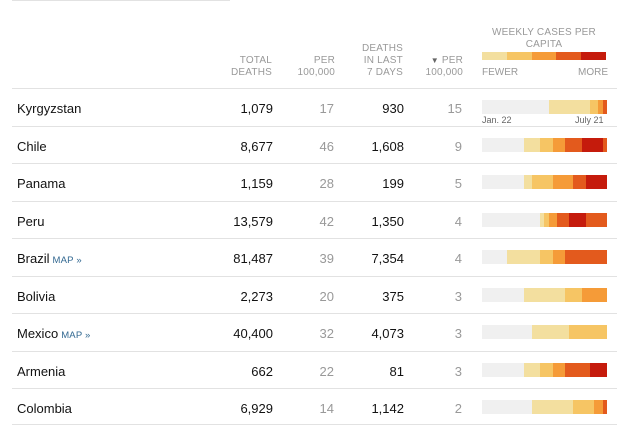 The image size is (629, 427). Describe the element at coordinates (314, 144) in the screenshot. I see `table-row: Chile 8,677 46 1,608 9` at that location.